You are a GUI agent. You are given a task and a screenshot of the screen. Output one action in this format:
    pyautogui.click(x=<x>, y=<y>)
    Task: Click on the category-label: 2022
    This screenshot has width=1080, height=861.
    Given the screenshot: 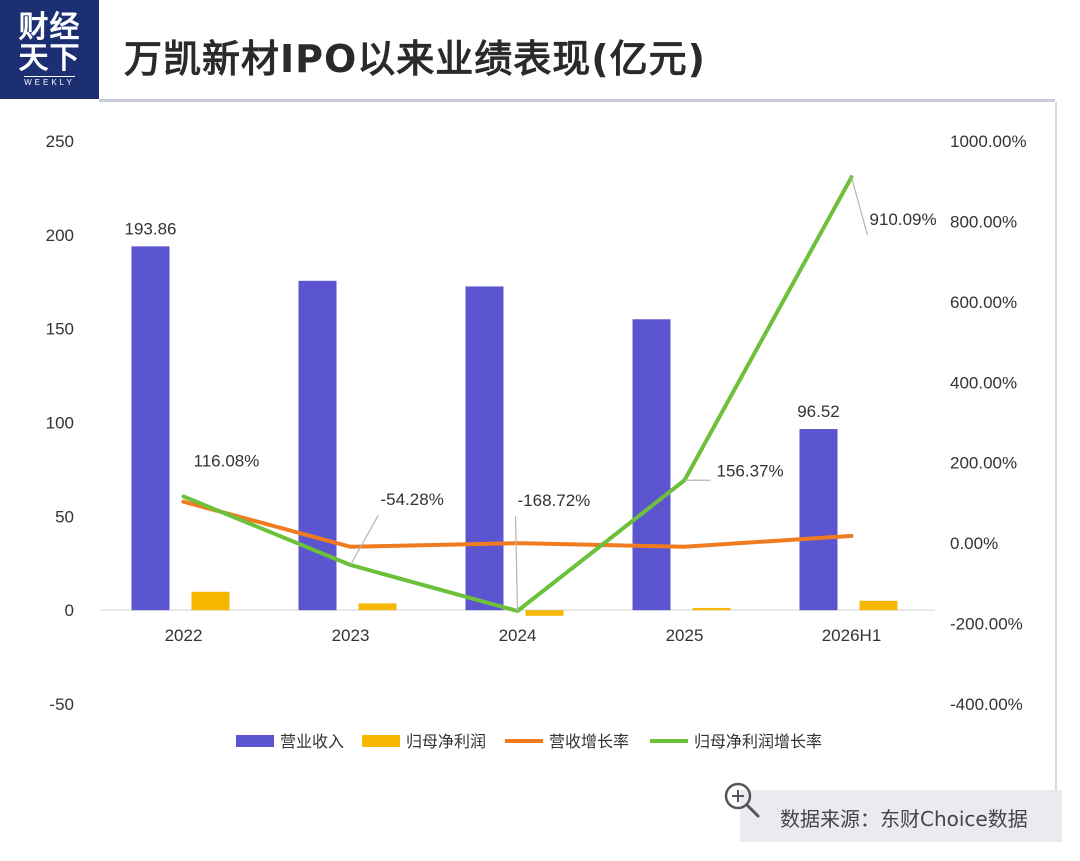 What is the action you would take?
    pyautogui.click(x=184, y=635)
    